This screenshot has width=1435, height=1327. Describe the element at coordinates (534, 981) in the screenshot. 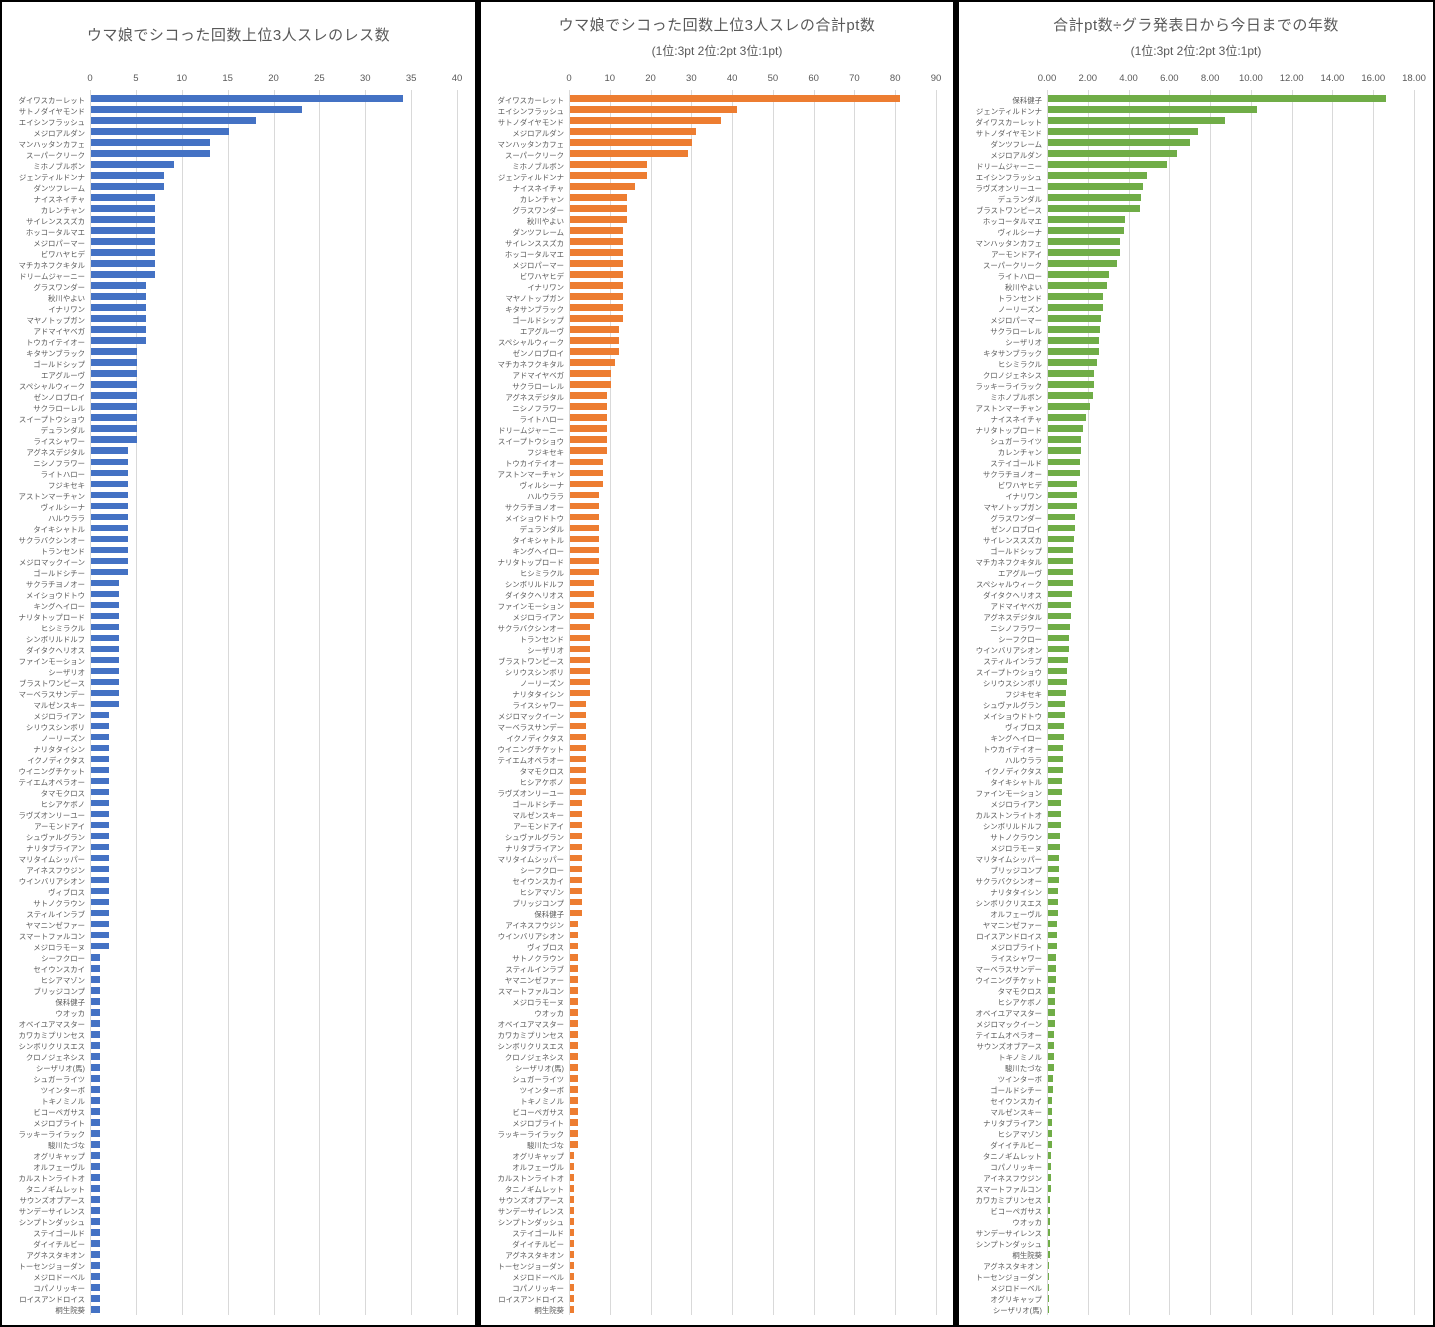

I see `category-label: ヤマニンゼファー` at that location.